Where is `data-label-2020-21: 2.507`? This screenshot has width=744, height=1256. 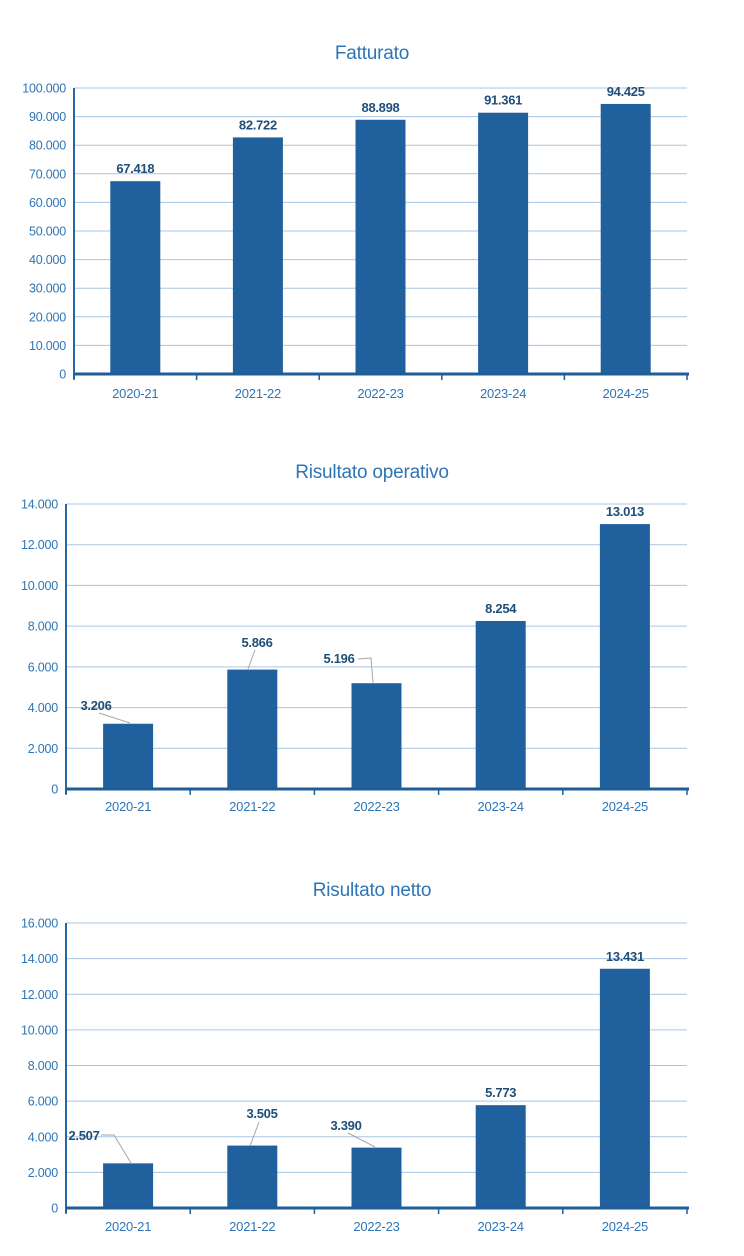
data-label-2020-21: 2.507 is located at coordinates (83, 1135).